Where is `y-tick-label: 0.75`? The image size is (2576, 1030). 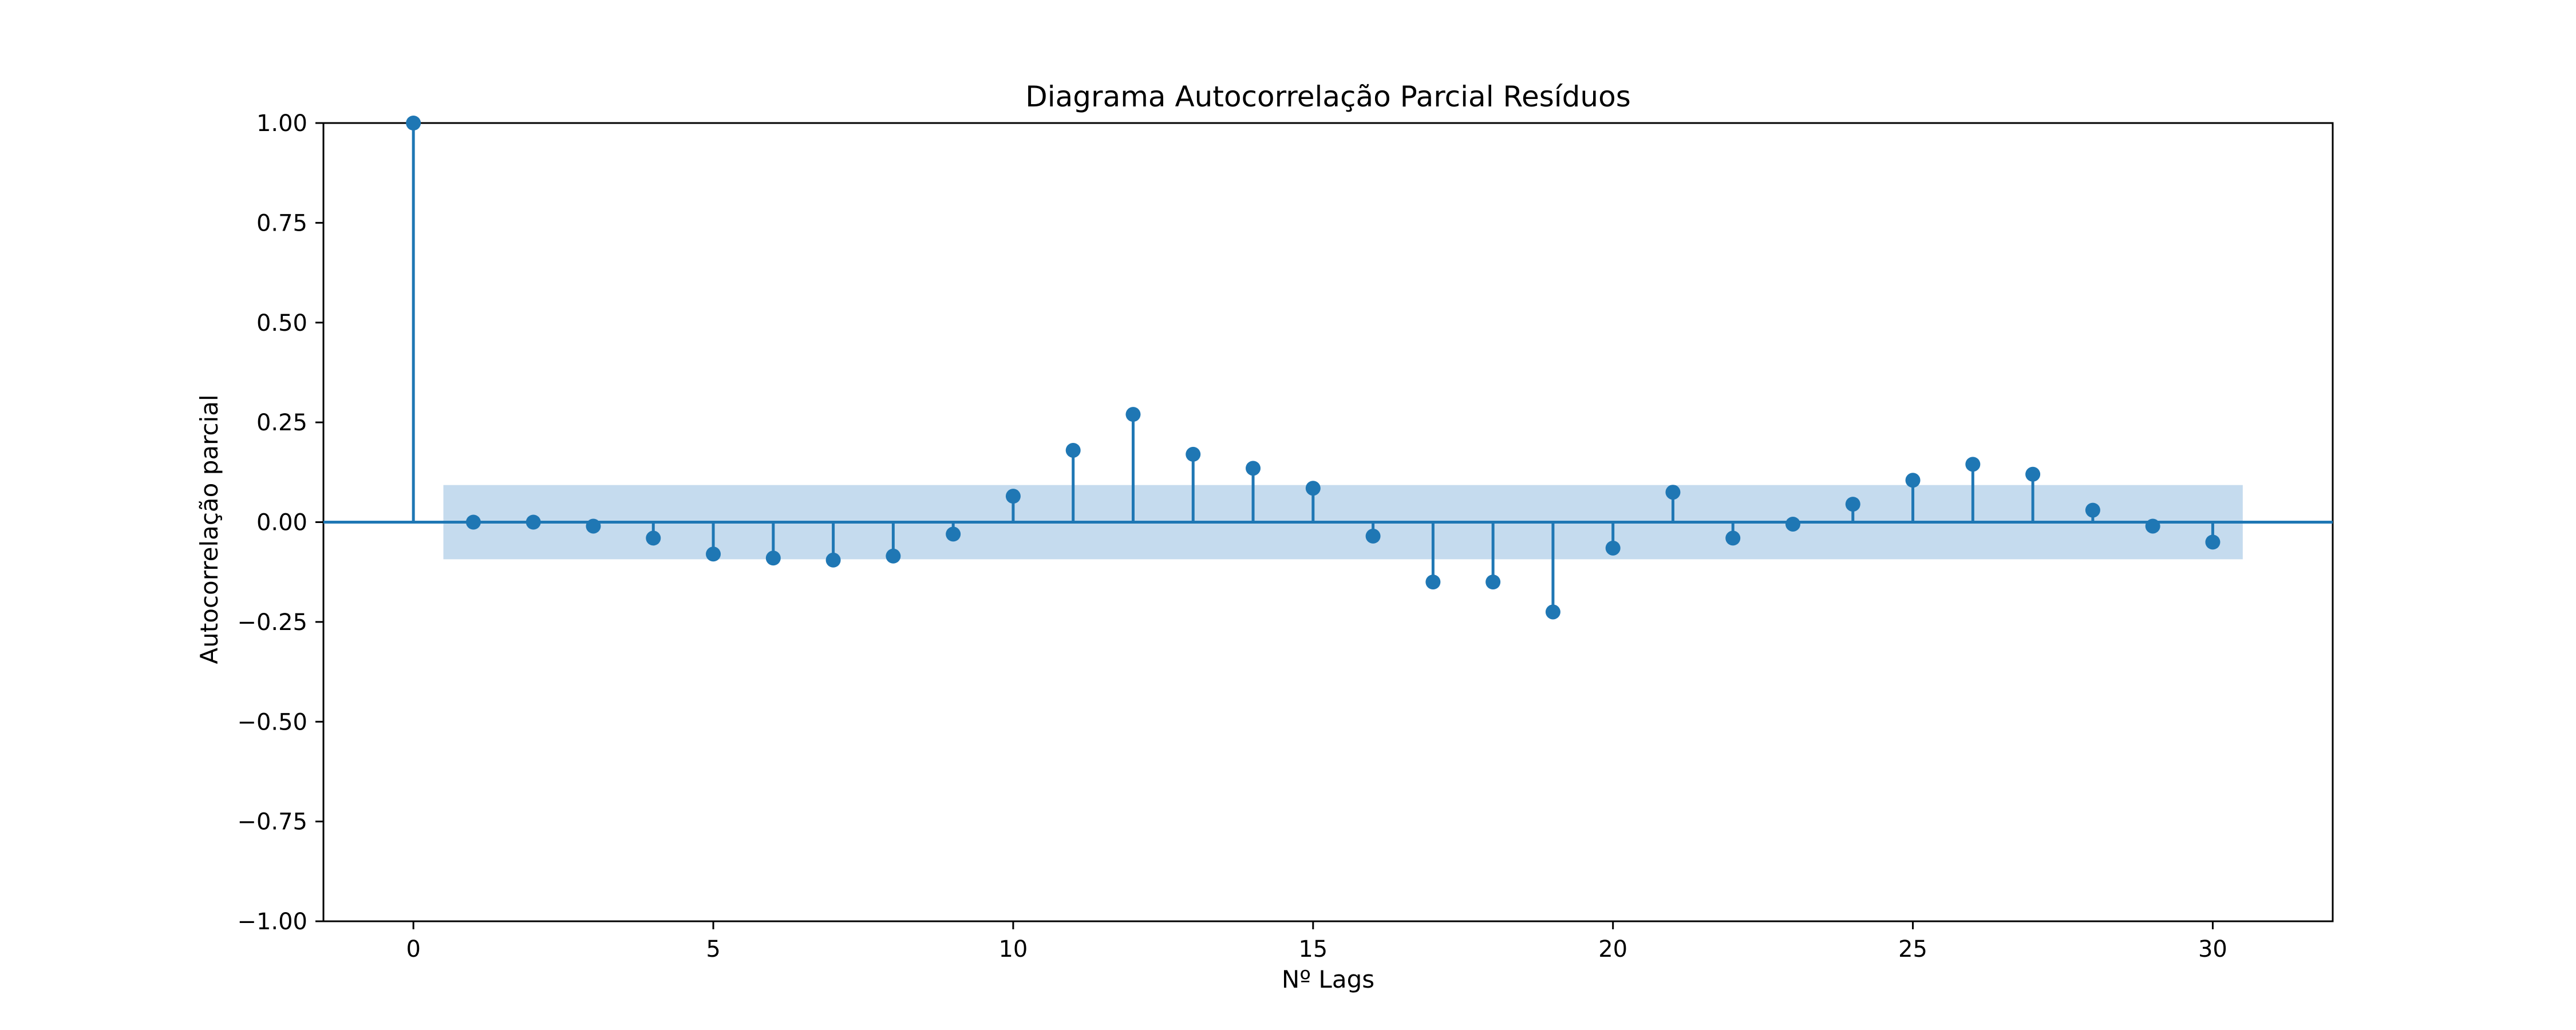
y-tick-label: 0.75 is located at coordinates (281, 223).